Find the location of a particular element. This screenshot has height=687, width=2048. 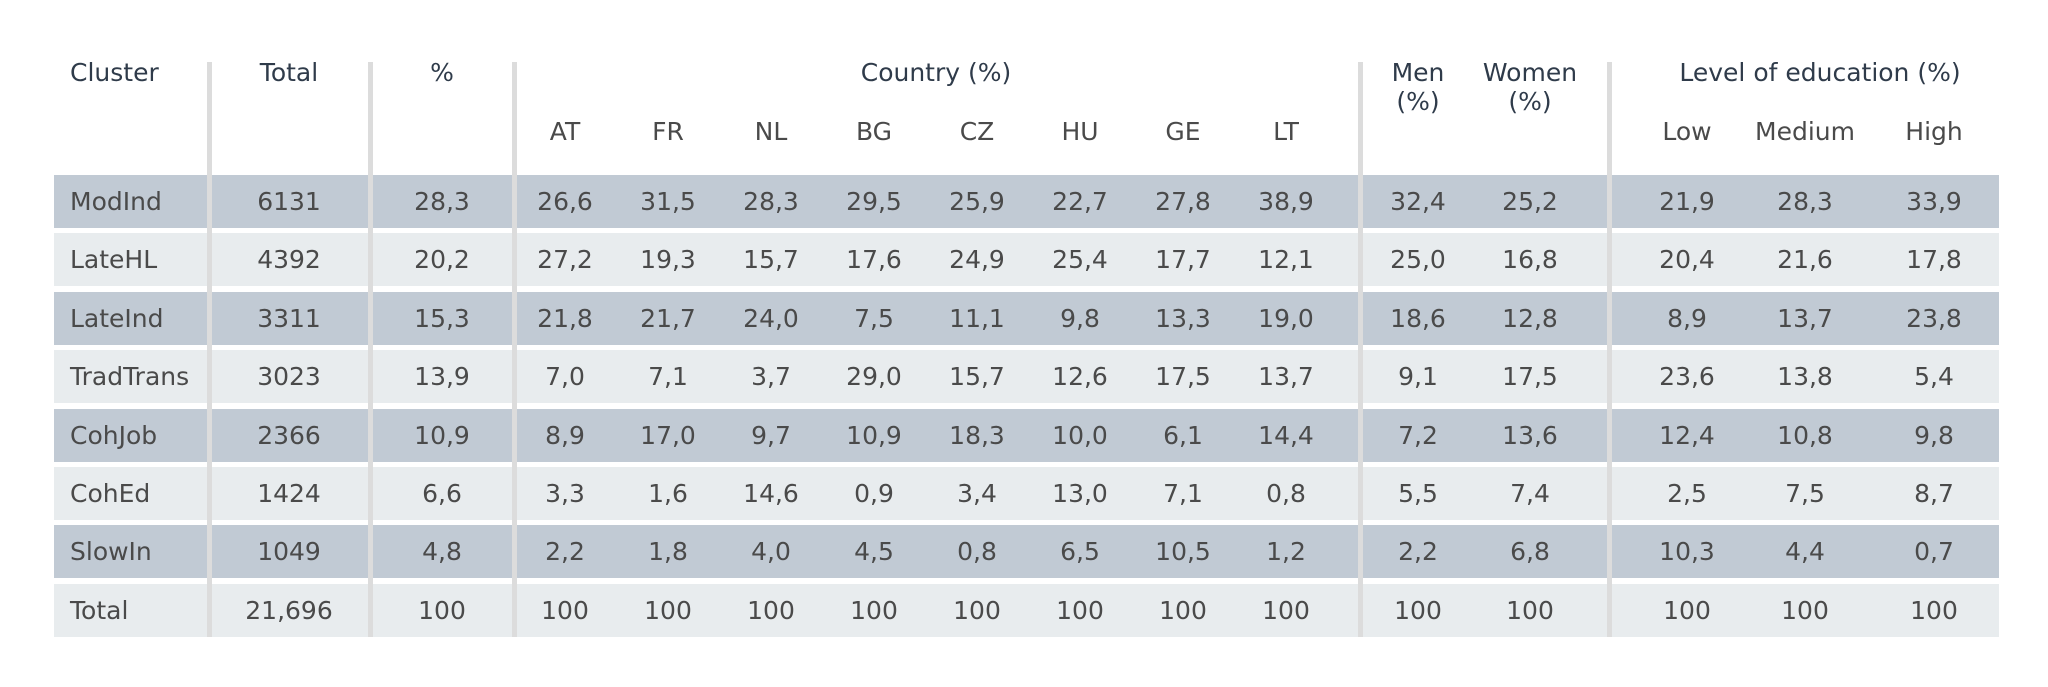

cell-education-medium: 4,4 is located at coordinates (1805, 552).